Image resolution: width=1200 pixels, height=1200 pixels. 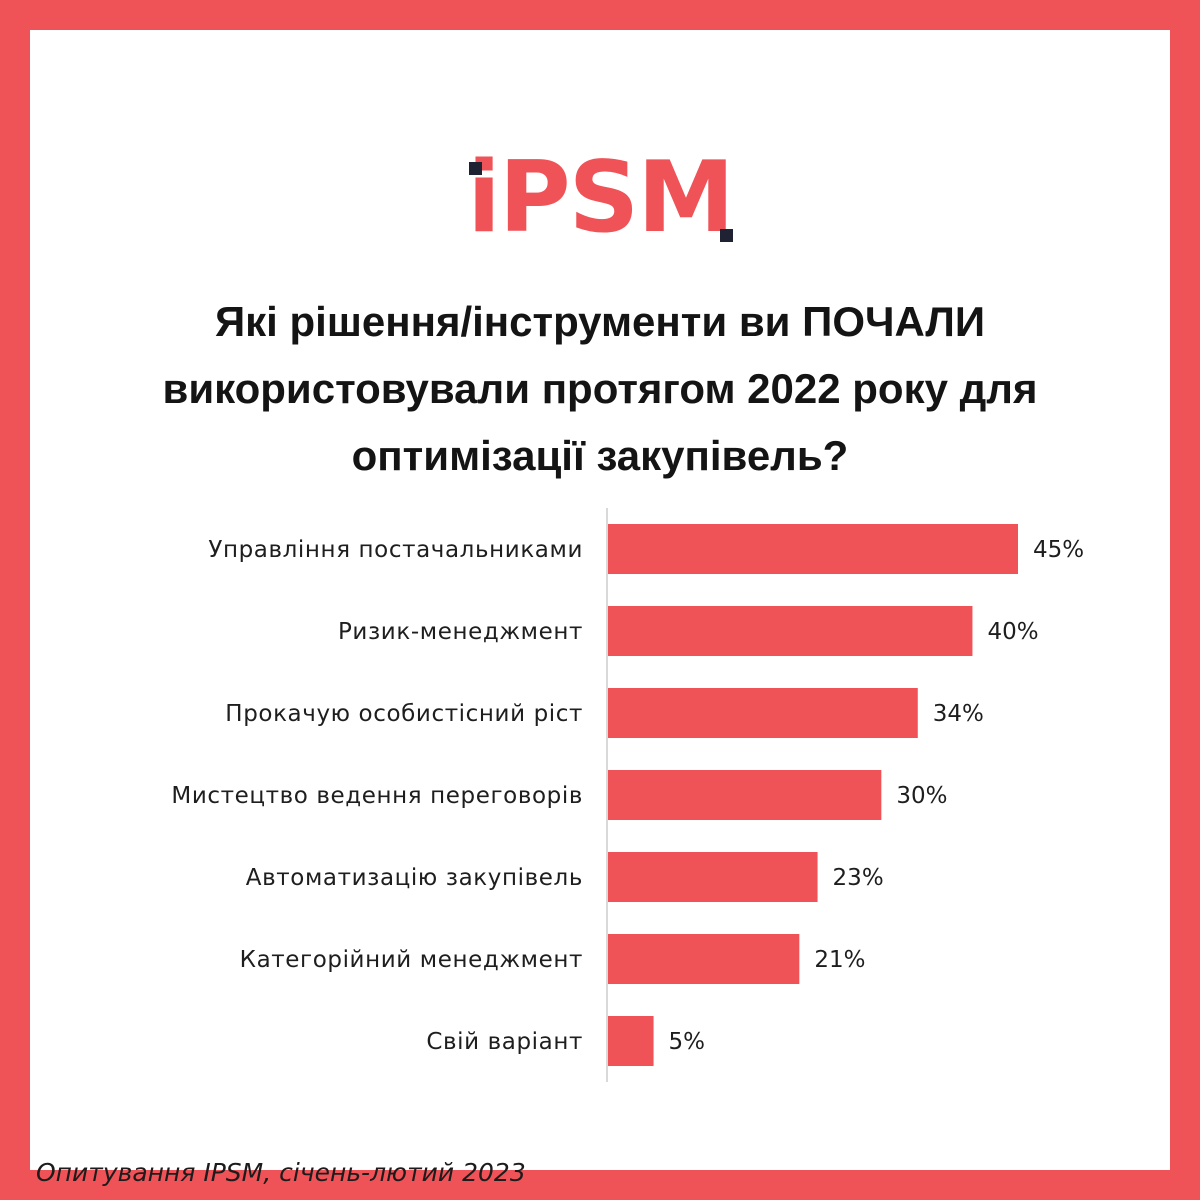 I want to click on category-label: Ризик-менеджмент, so click(x=460, y=632).